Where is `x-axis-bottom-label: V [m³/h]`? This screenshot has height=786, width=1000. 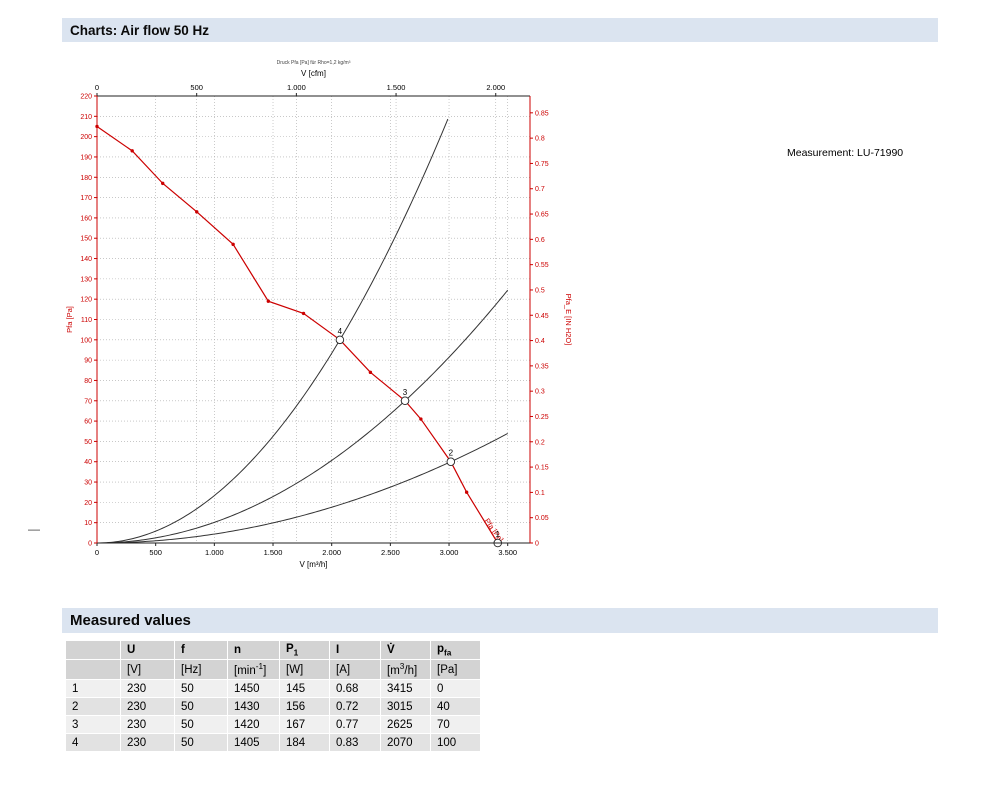 x-axis-bottom-label: V [m³/h] is located at coordinates (313, 564).